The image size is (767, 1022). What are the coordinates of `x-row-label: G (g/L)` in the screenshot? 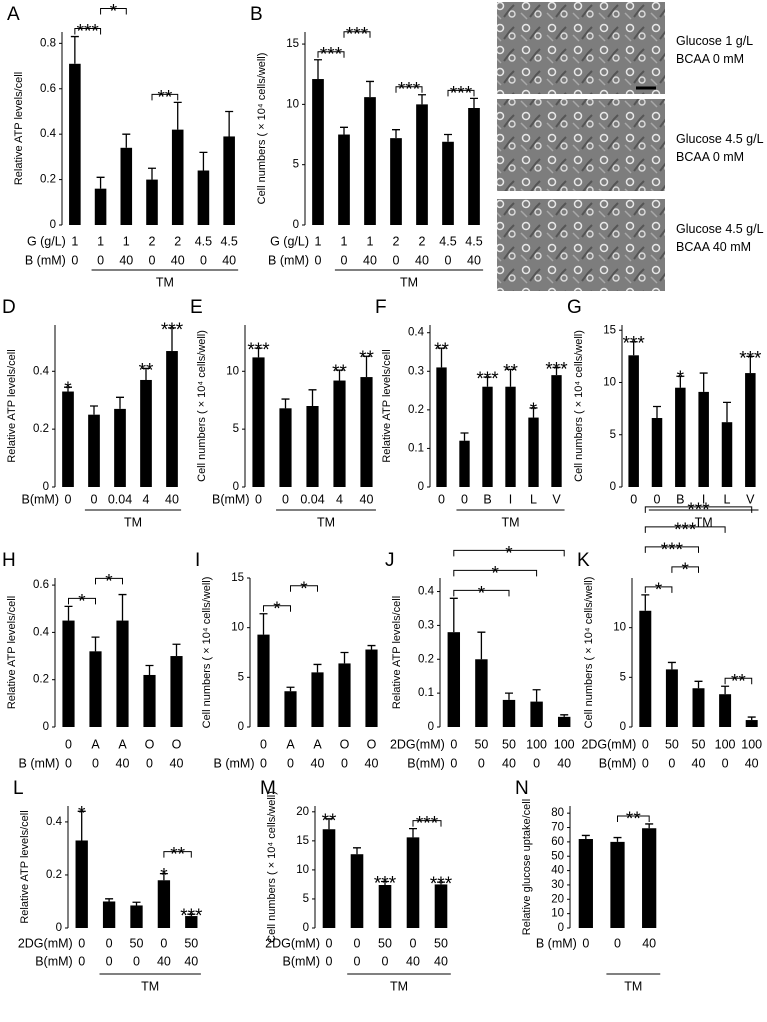 It's located at (46, 241).